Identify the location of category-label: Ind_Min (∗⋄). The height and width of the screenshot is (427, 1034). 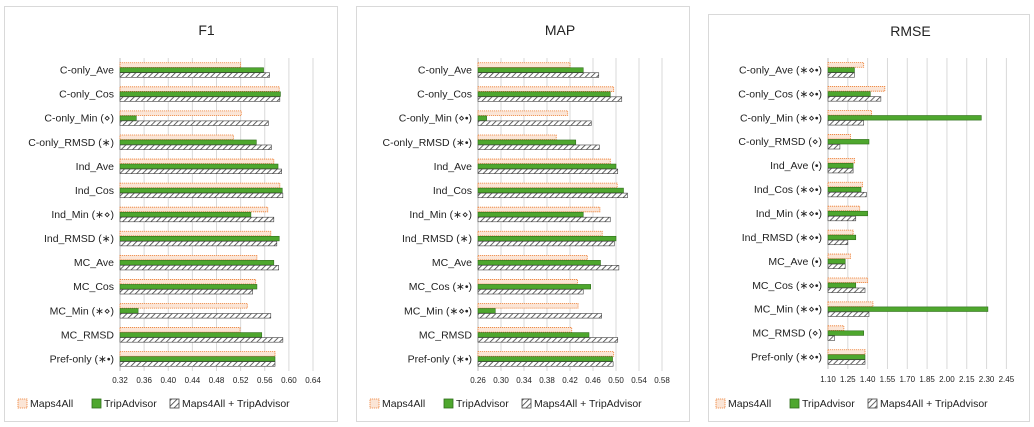
(82, 215).